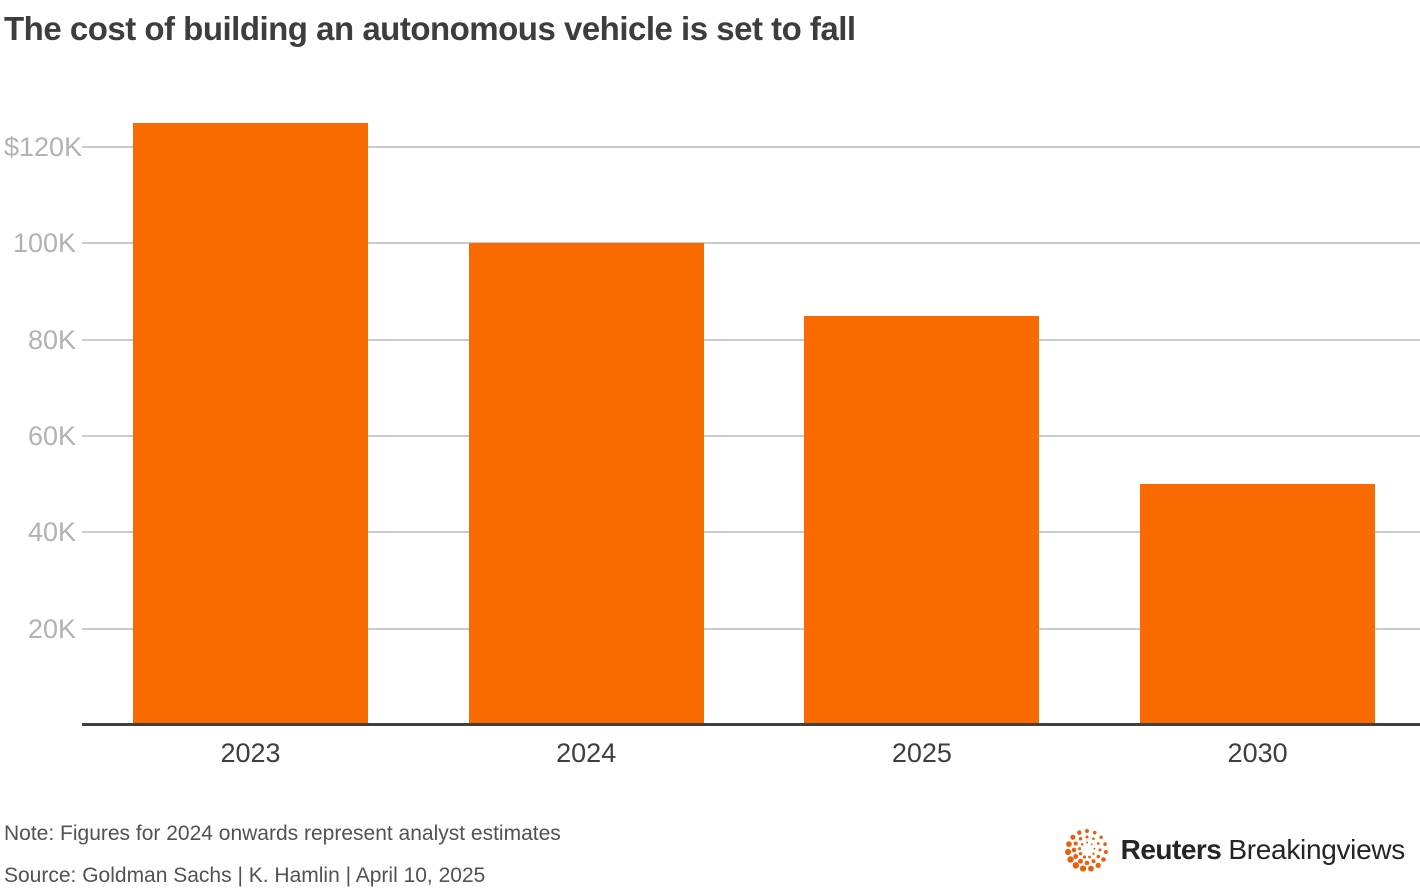 This screenshot has height=892, width=1420. Describe the element at coordinates (751, 147) in the screenshot. I see `gridline-120K` at that location.